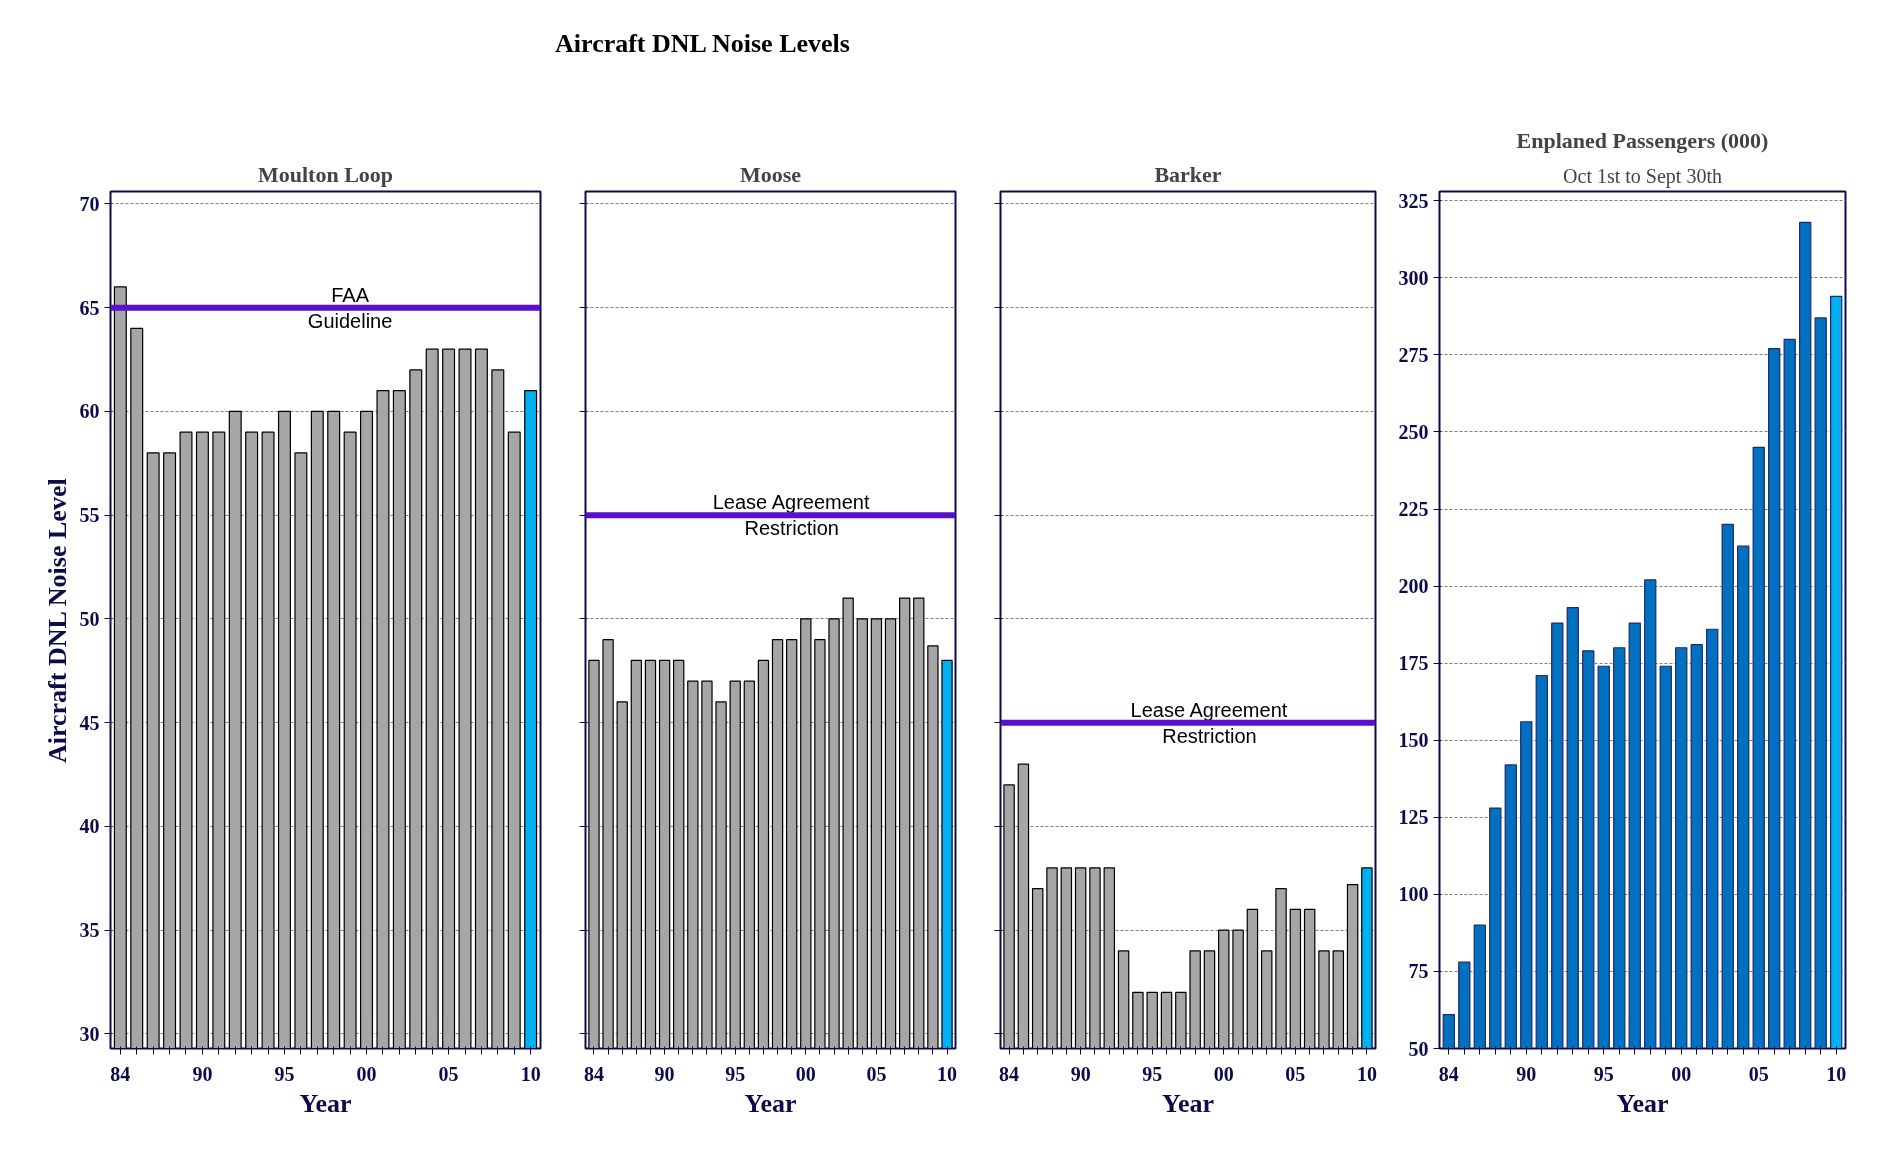  What do you see at coordinates (89, 203) in the screenshot?
I see `y-tick-label: 70` at bounding box center [89, 203].